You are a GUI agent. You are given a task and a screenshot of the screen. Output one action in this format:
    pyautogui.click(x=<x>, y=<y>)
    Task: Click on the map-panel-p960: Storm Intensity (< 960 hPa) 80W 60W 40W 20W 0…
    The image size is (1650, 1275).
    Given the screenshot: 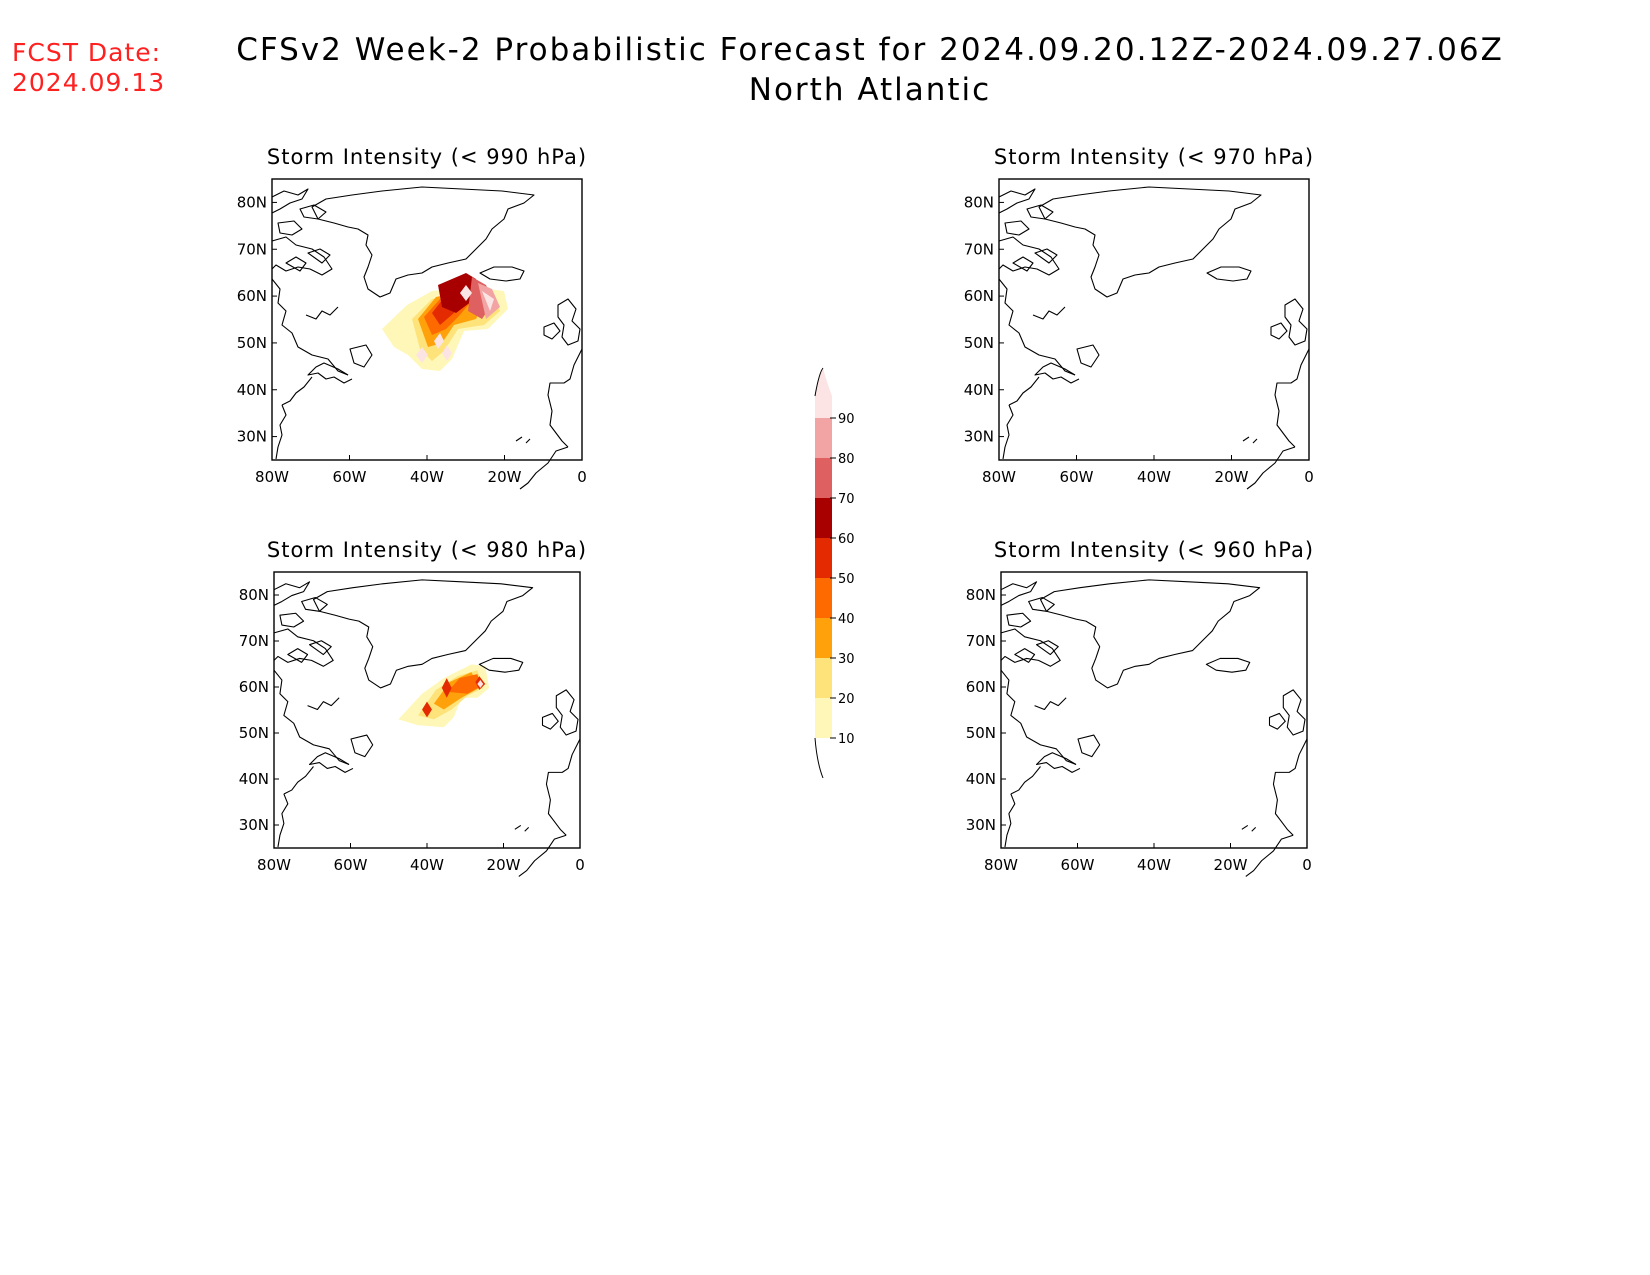 What is the action you would take?
    pyautogui.click(x=1140, y=708)
    